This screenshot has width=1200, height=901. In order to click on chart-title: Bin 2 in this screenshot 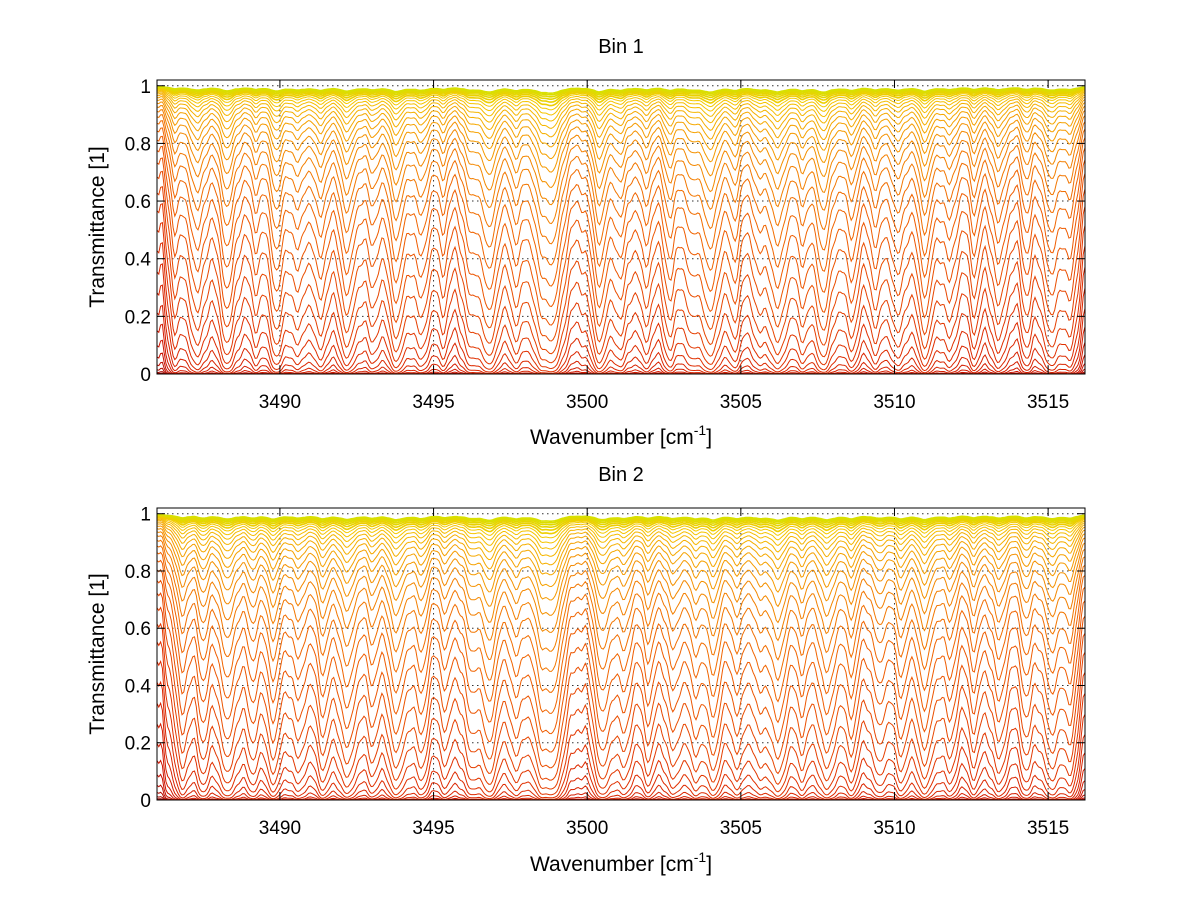, I will do `click(621, 475)`.